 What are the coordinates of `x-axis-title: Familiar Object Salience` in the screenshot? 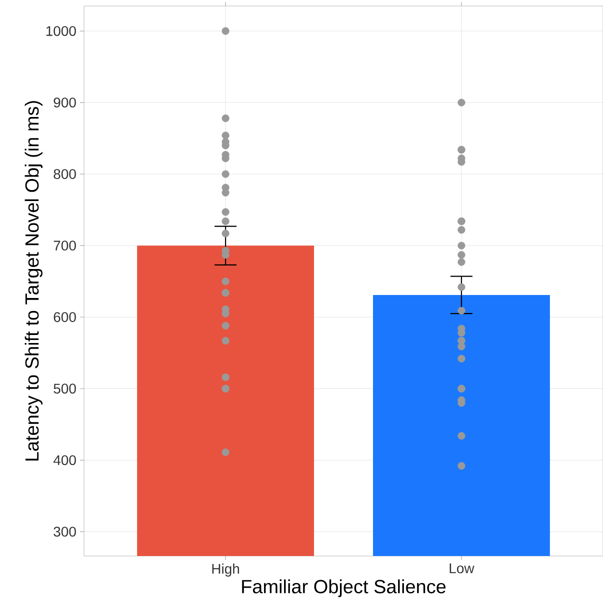 It's located at (344, 588).